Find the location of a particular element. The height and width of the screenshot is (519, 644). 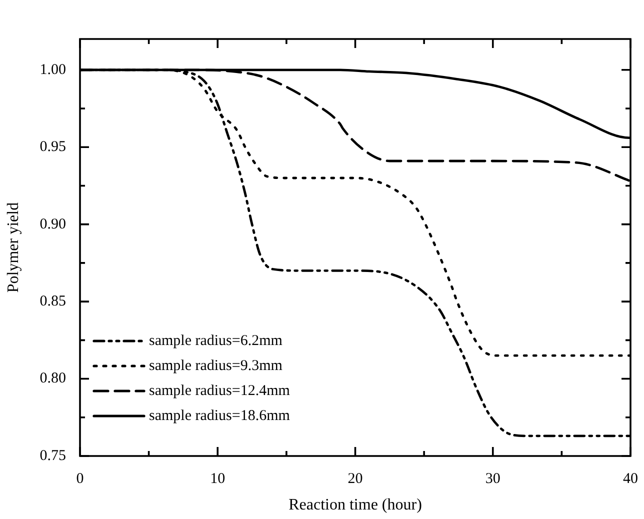

y-tick-label: 0.85 is located at coordinates (53, 301).